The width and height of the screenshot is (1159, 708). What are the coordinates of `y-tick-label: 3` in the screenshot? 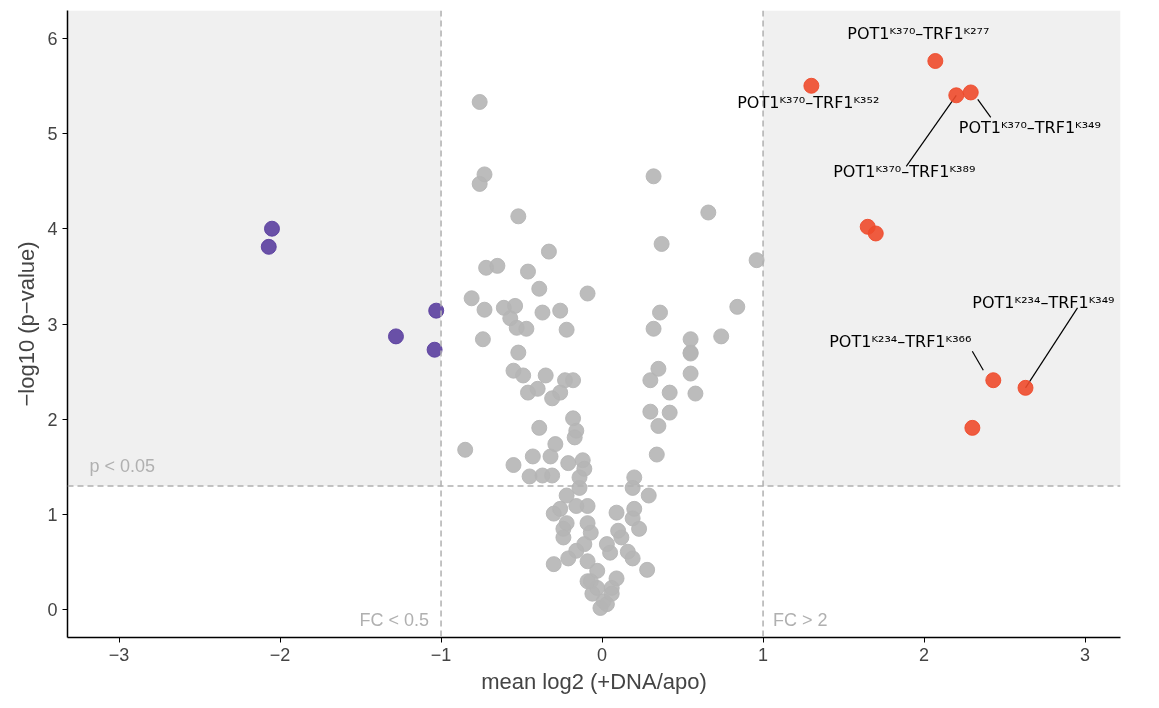 It's located at (52, 324).